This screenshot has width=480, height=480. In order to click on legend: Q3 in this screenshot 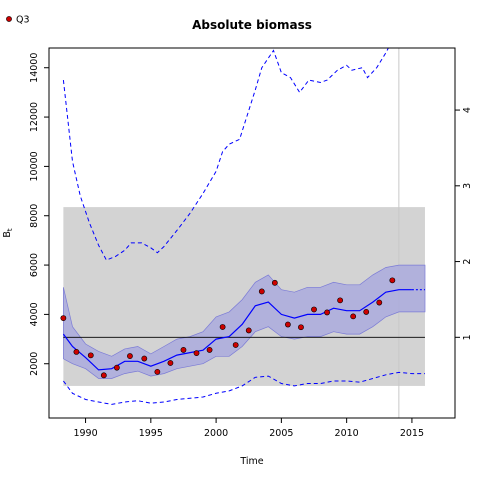, I will do `click(18, 20)`.